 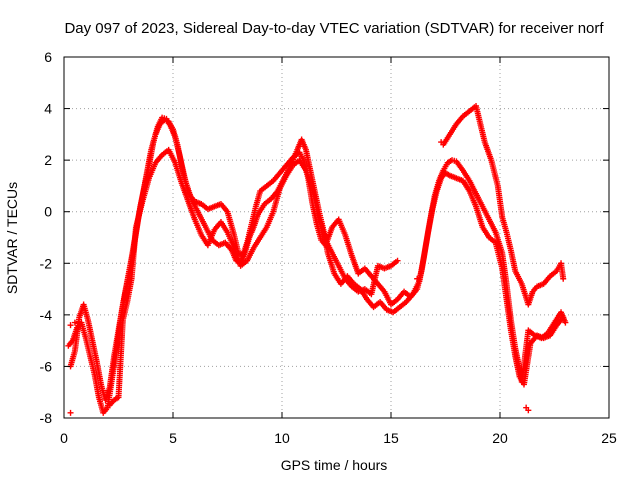 I want to click on y-axis-label: SDTVAR / TECUs, so click(x=12, y=238).